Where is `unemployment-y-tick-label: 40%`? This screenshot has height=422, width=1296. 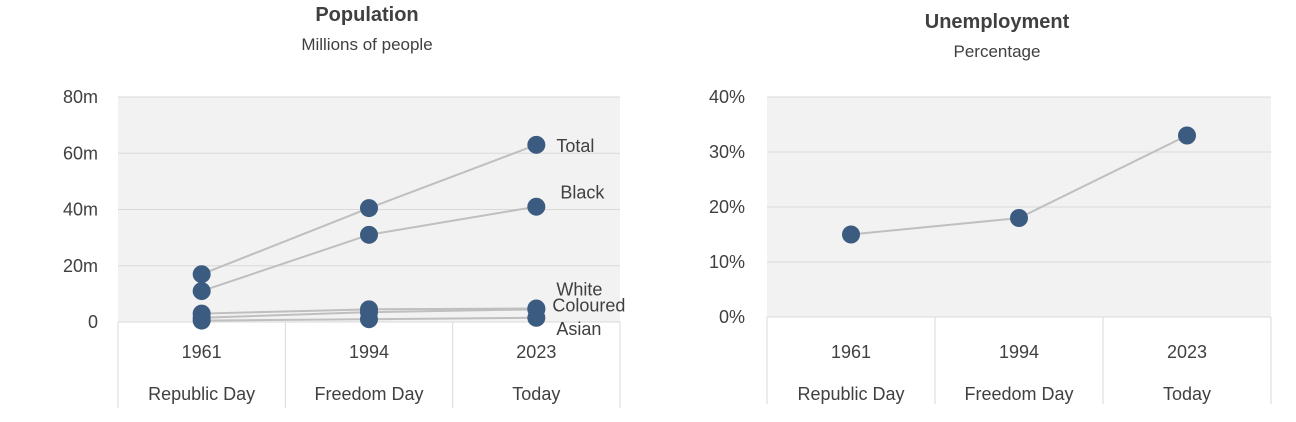
unemployment-y-tick-label: 40% is located at coordinates (727, 97).